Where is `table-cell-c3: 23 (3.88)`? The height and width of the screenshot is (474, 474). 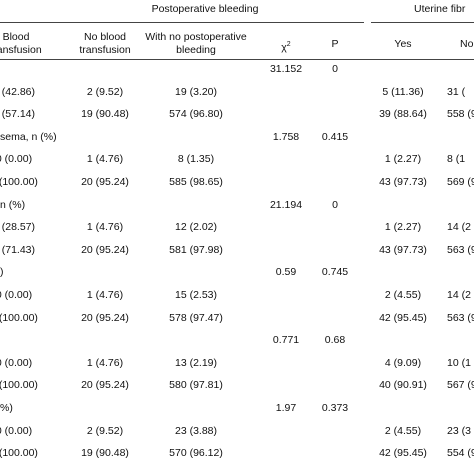
table-cell-c3: 23 (3.88) is located at coordinates (196, 430).